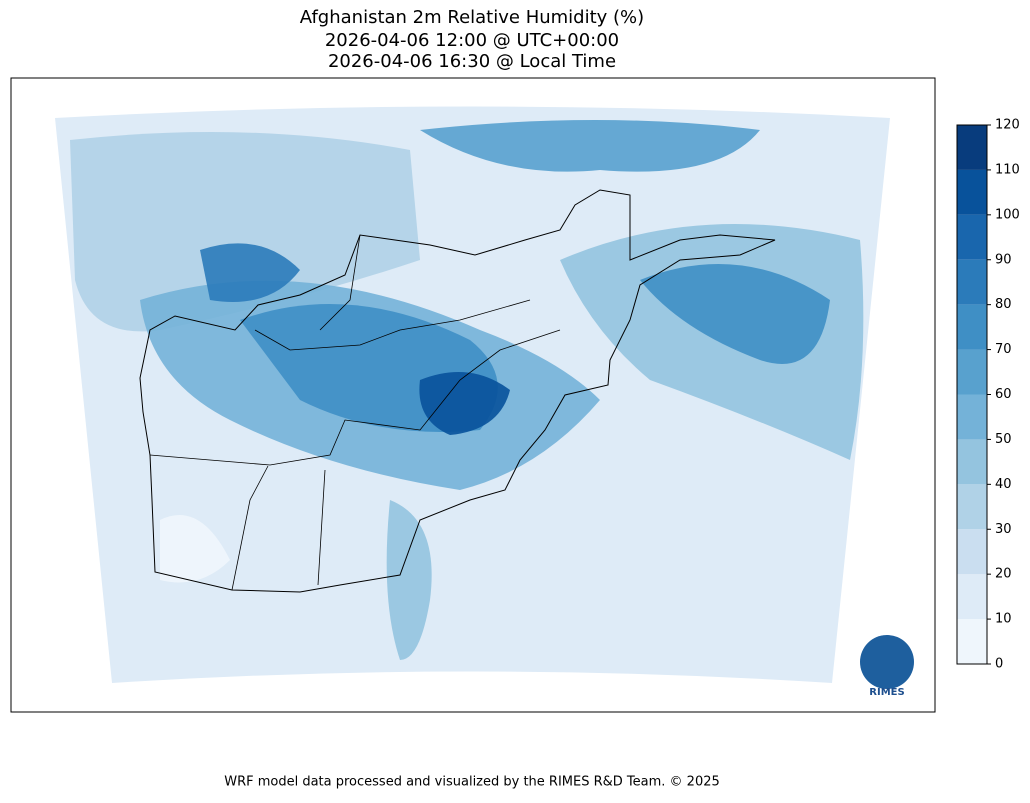  What do you see at coordinates (1003, 529) in the screenshot?
I see `colorbar-tick-label: 30` at bounding box center [1003, 529].